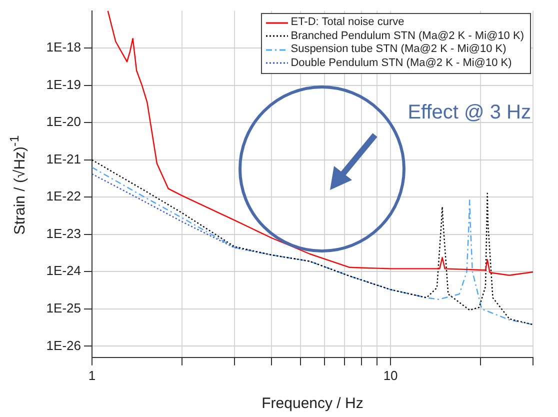 Image resolution: width=558 pixels, height=417 pixels. What do you see at coordinates (63, 308) in the screenshot?
I see `y-tick-label: 1E-25` at bounding box center [63, 308].